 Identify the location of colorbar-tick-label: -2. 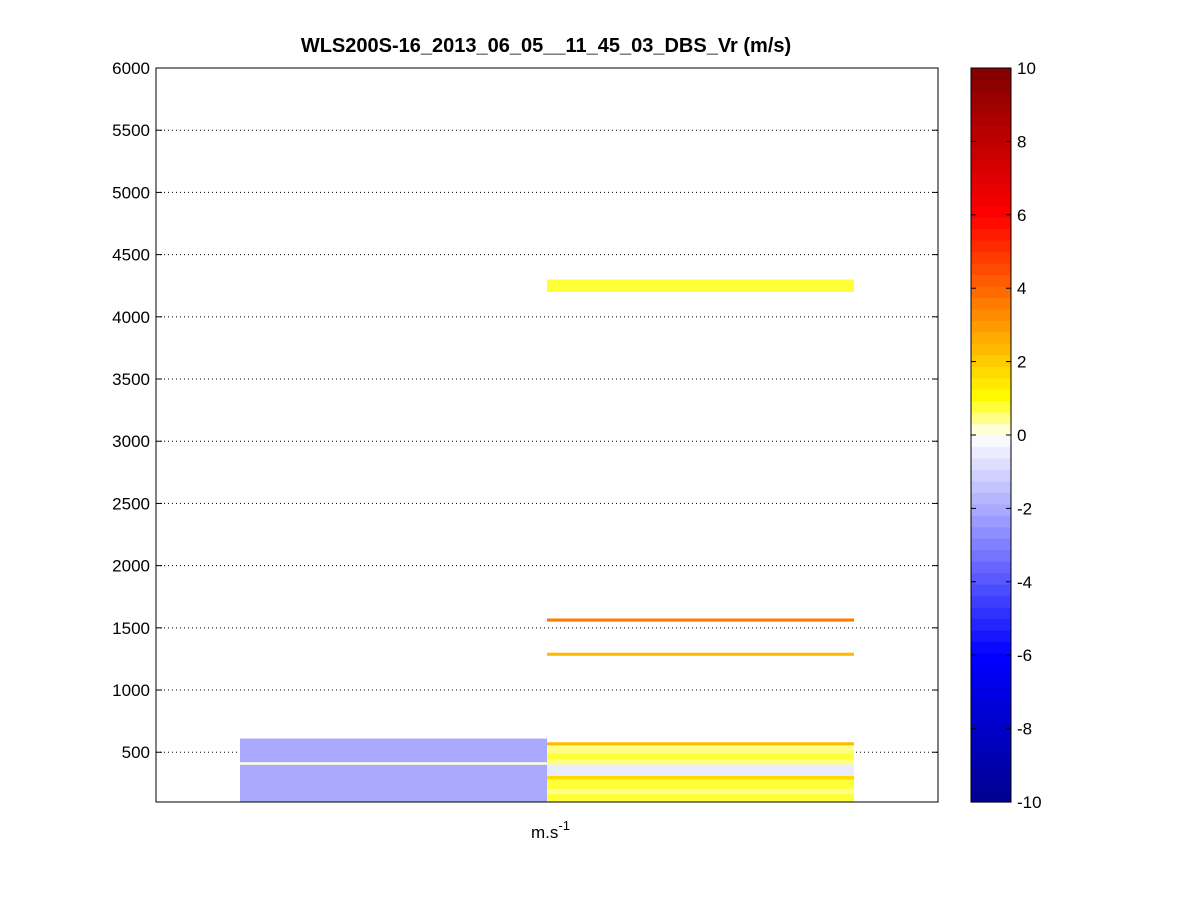
(1024, 508).